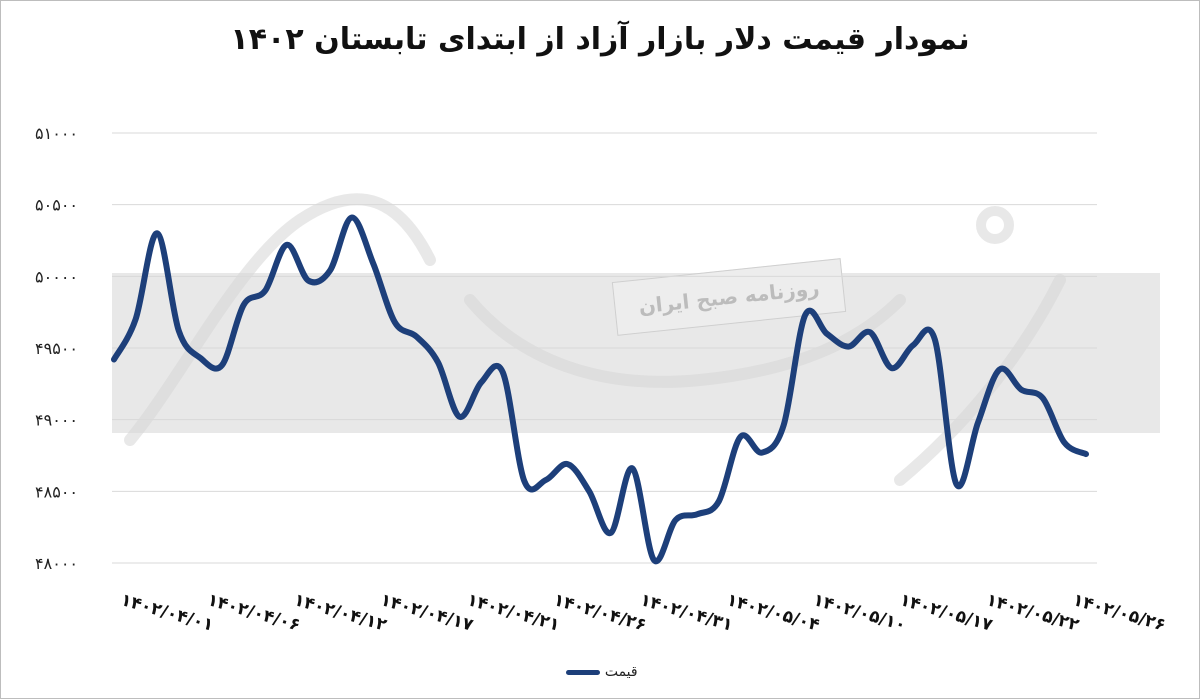 The image size is (1200, 699). Describe the element at coordinates (56, 133) in the screenshot. I see `y-tick-label: ۵۱۰۰۰` at that location.